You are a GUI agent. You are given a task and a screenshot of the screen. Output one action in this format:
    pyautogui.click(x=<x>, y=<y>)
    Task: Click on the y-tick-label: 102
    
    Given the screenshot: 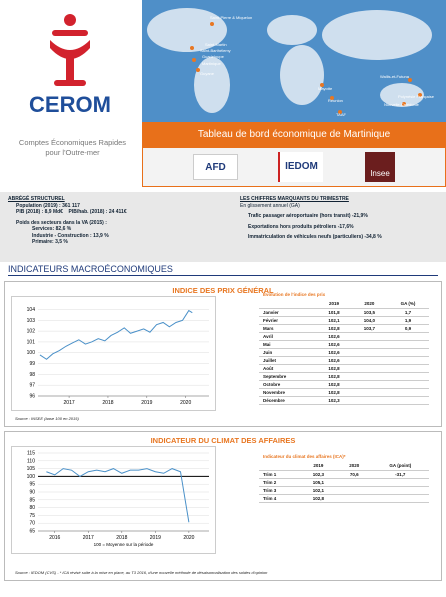 What is the action you would take?
    pyautogui.click(x=31, y=332)
    